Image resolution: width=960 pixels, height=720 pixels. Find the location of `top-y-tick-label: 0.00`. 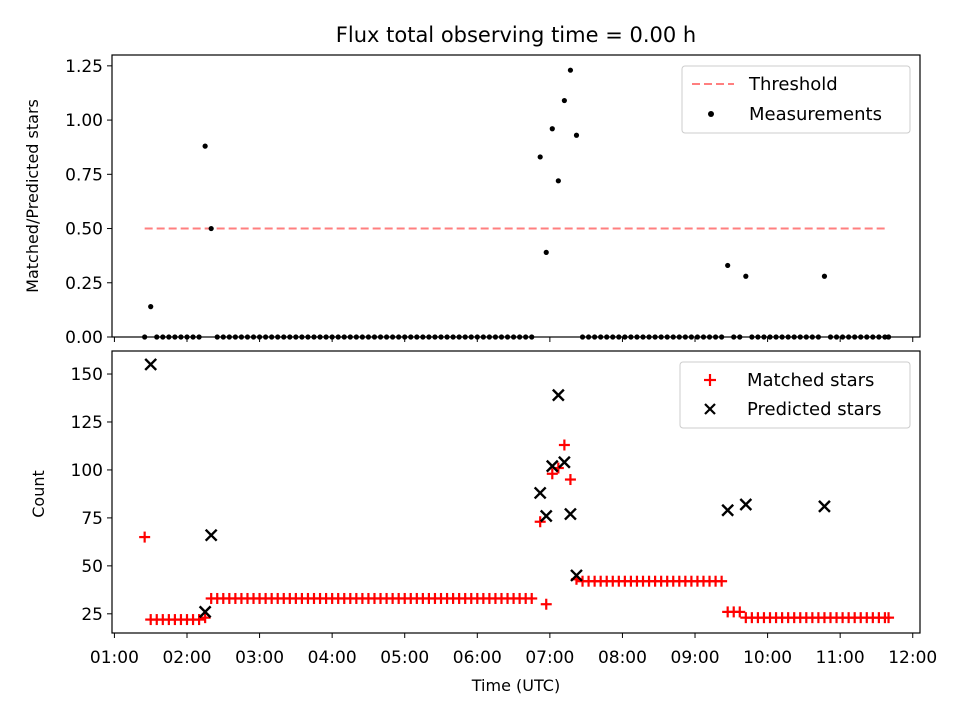

top-y-tick-label: 0.00 is located at coordinates (84, 338).